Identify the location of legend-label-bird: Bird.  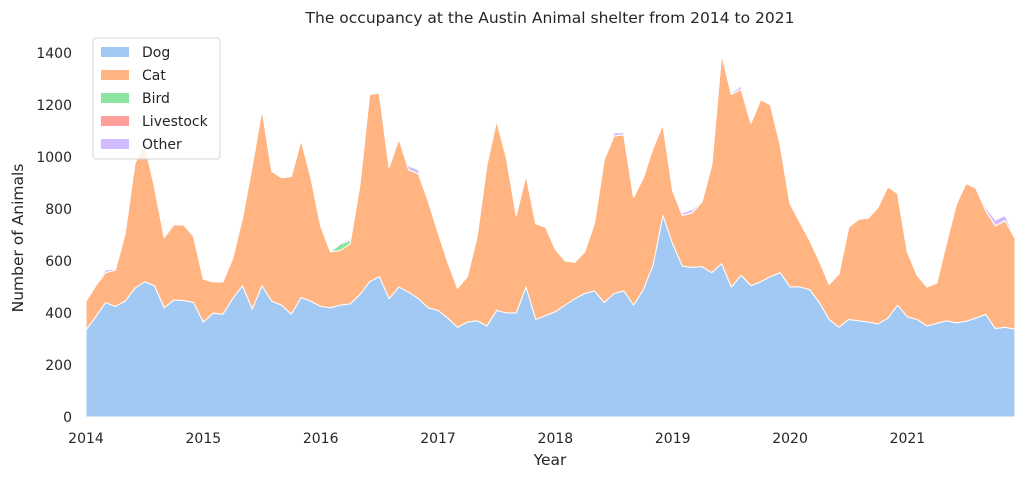
(156, 99).